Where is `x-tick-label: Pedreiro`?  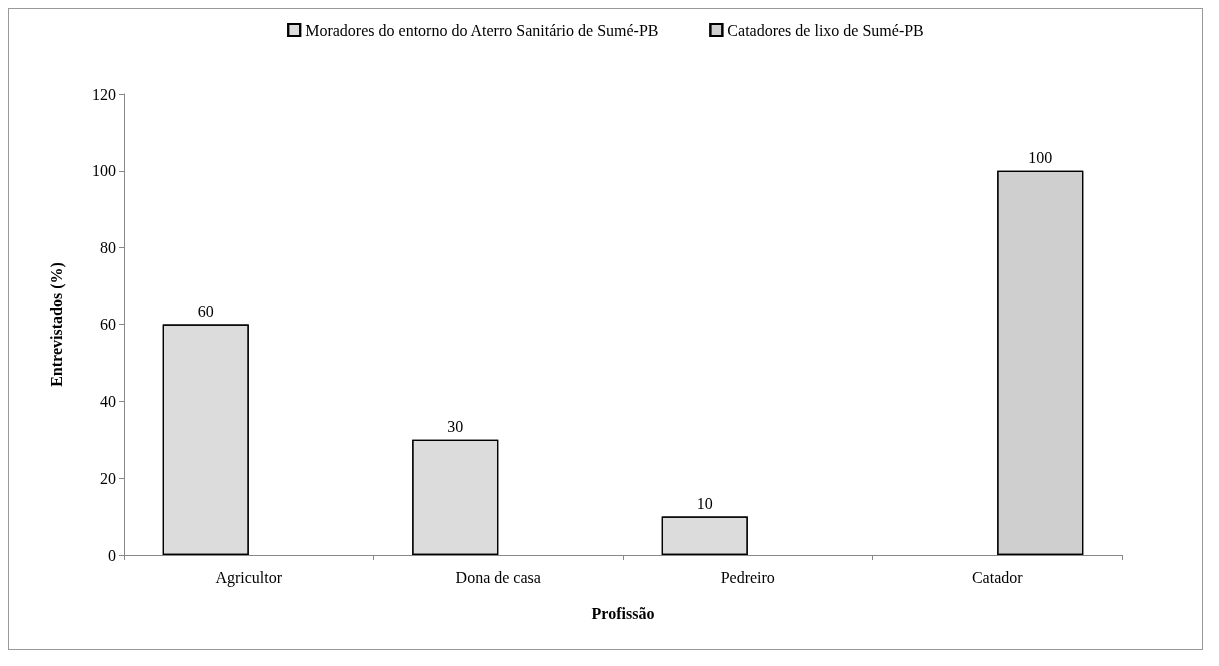
x-tick-label: Pedreiro is located at coordinates (747, 577).